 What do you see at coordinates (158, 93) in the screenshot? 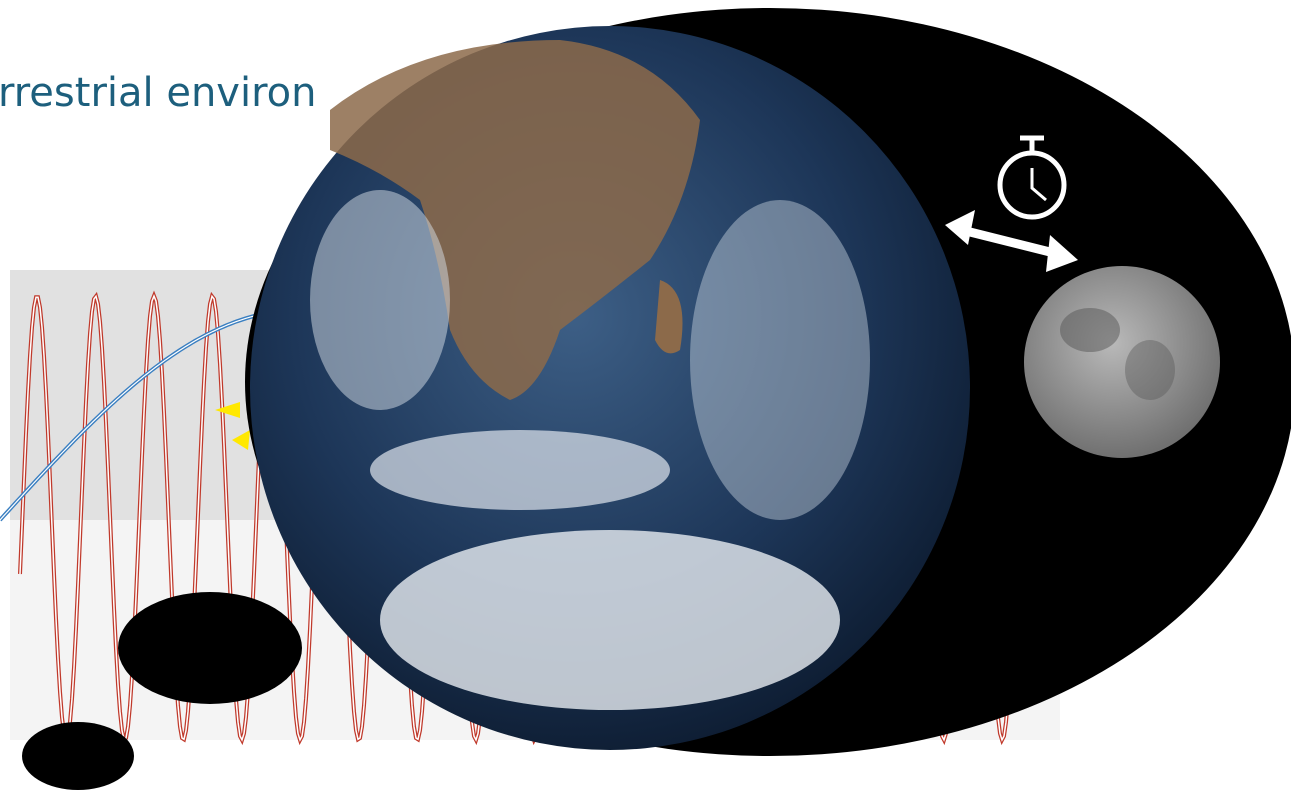
I see `slide-title: rrestrial environ` at bounding box center [158, 93].